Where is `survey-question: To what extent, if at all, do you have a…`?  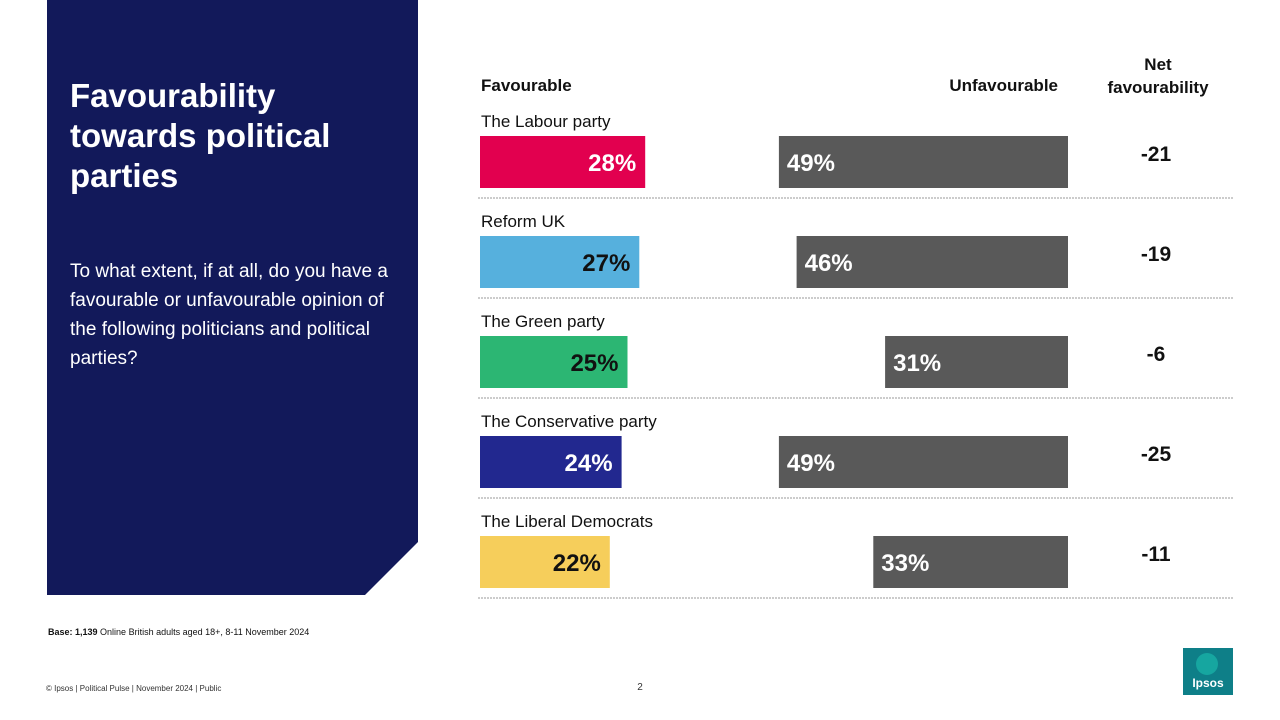
survey-question: To what extent, if at all, do you have a… is located at coordinates (229, 315).